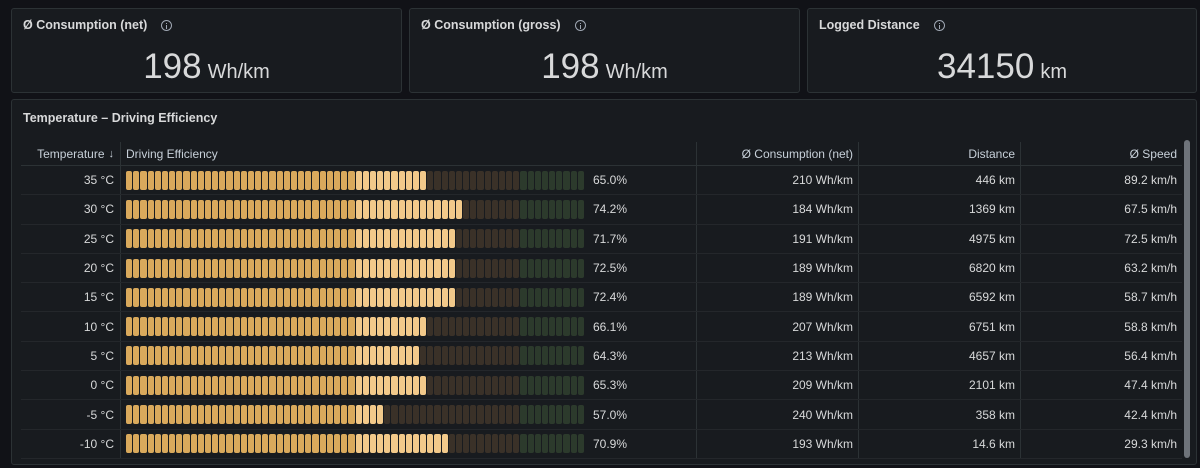  I want to click on consumption-cell: 213 Wh/km, so click(778, 356).